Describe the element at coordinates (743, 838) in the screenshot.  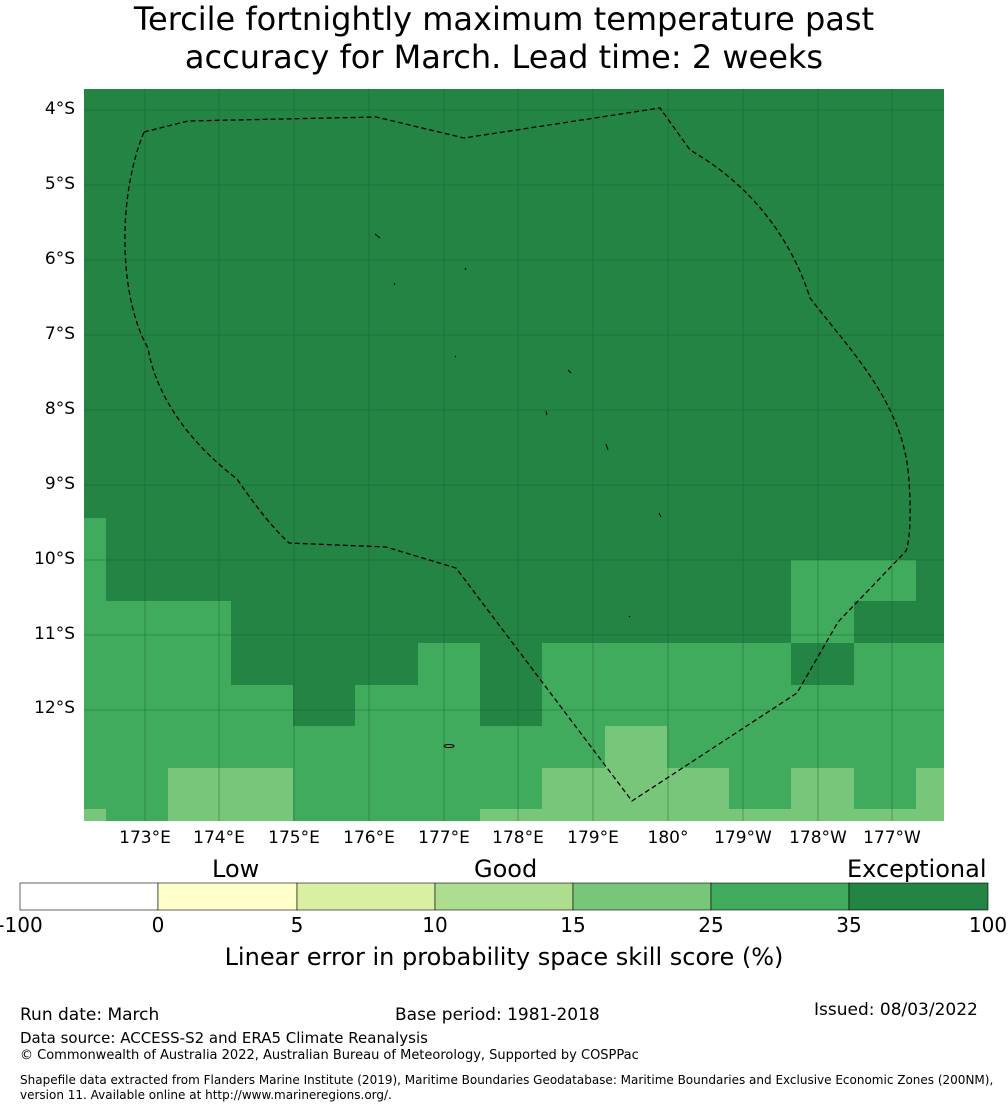
I see `lon-label: 179°W` at that location.